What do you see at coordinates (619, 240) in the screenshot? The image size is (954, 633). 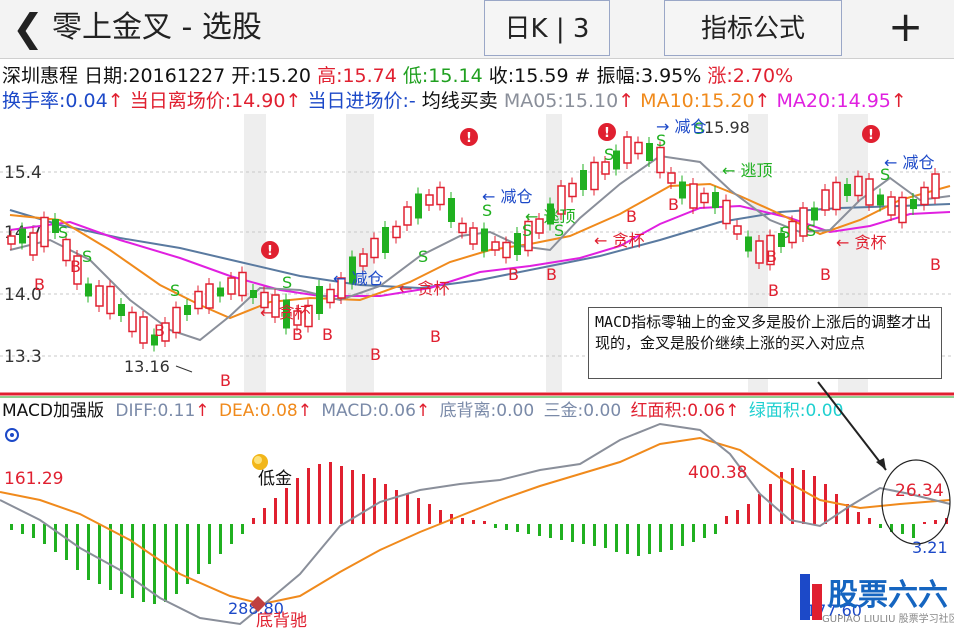 I see `greedy-label: ← 贪杯` at bounding box center [619, 240].